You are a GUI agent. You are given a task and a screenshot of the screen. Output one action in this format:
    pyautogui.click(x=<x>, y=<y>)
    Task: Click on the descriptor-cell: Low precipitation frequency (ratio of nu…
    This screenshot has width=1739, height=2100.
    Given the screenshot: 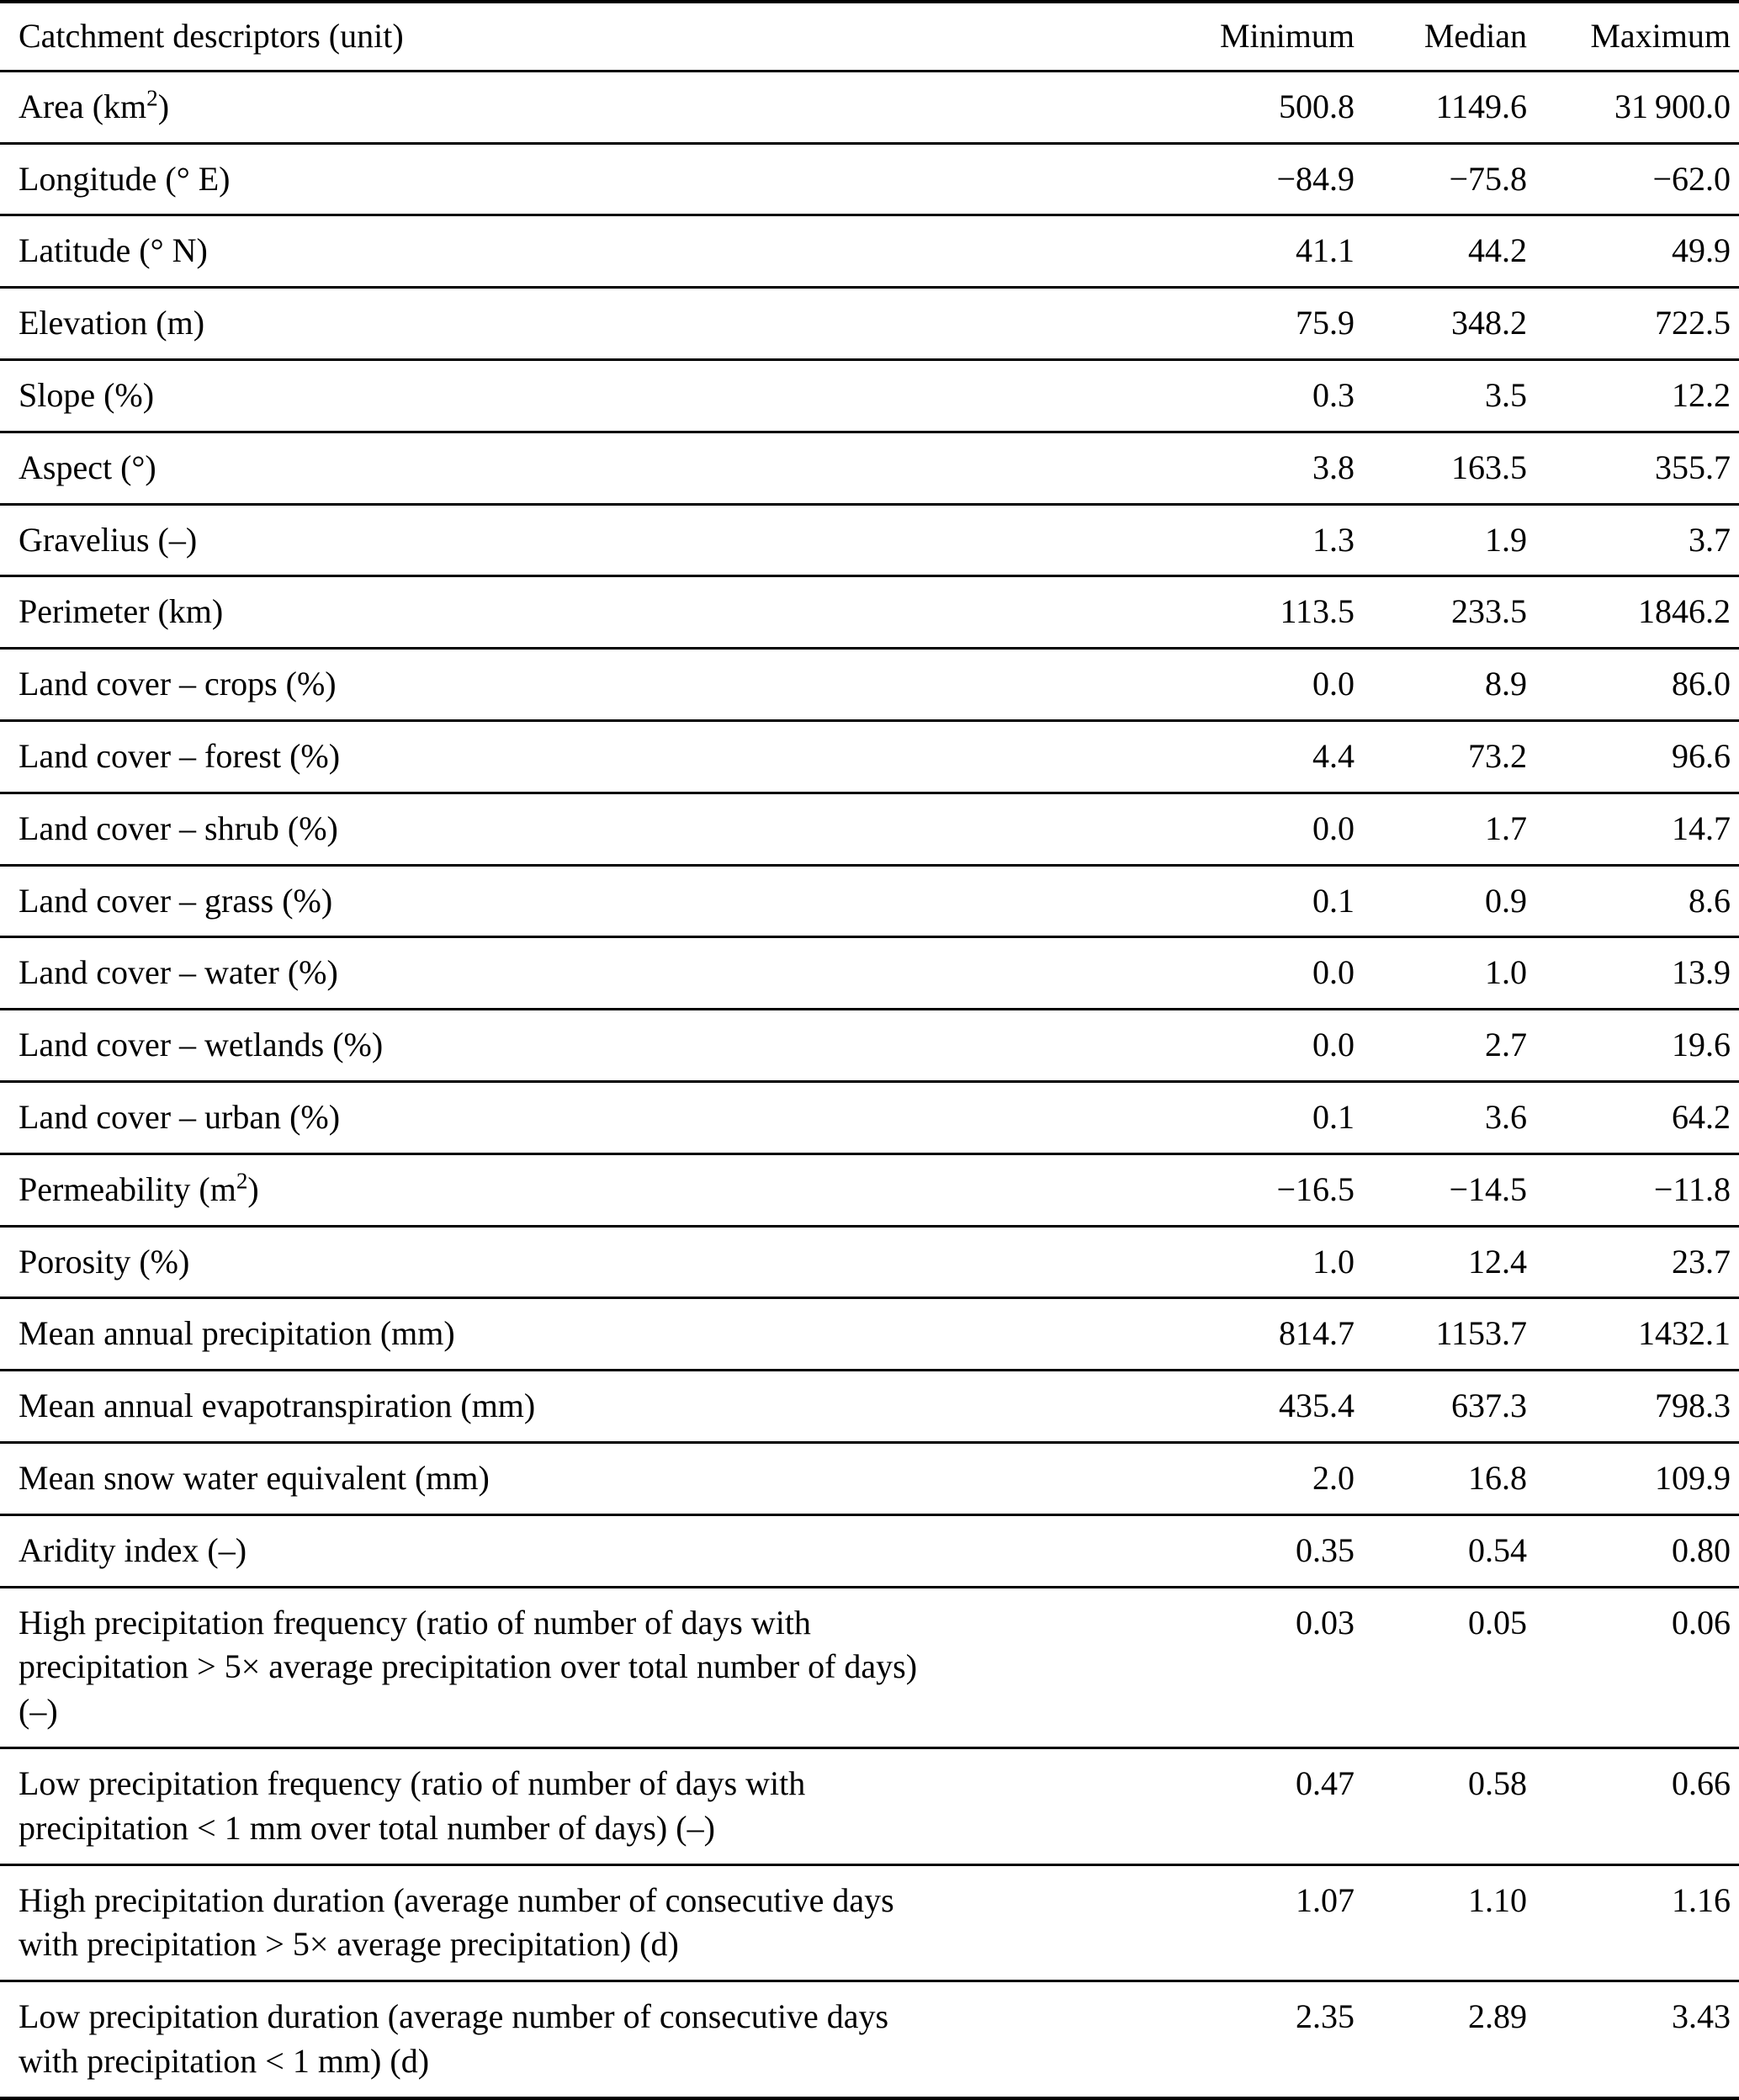 What is the action you would take?
    pyautogui.click(x=475, y=1806)
    